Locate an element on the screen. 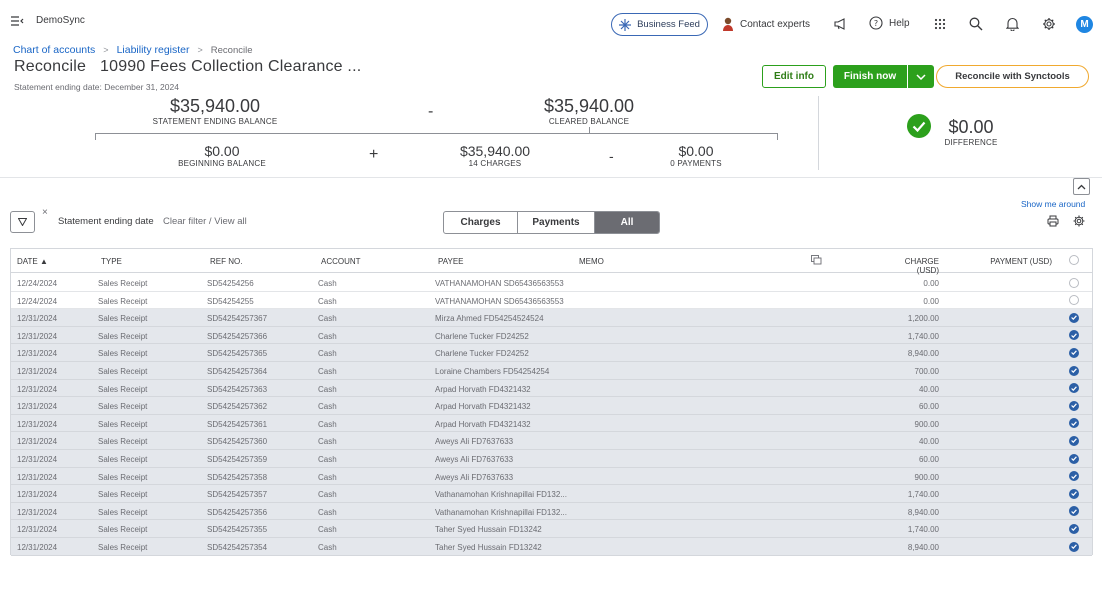 The height and width of the screenshot is (608, 1102). col-header-date: DATE ▲ is located at coordinates (32, 261).